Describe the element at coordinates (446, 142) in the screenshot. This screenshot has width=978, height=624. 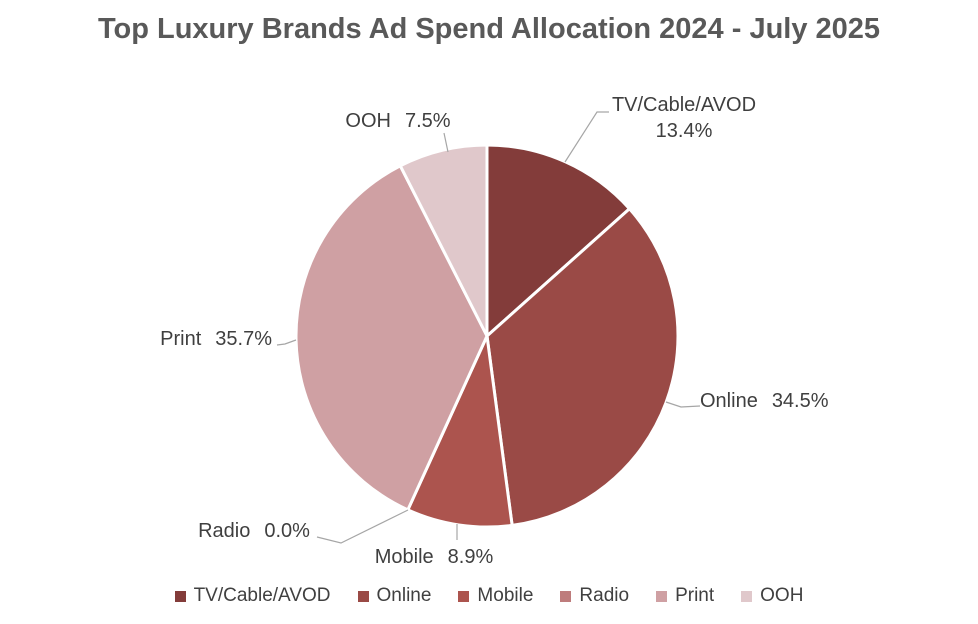
I see `leader-line-ooh` at that location.